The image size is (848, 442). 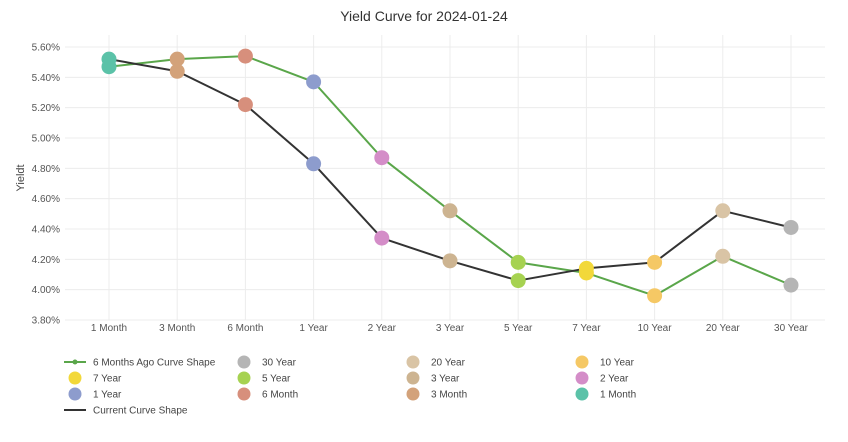 What do you see at coordinates (382, 238) in the screenshot?
I see `marker-2-year-current` at bounding box center [382, 238].